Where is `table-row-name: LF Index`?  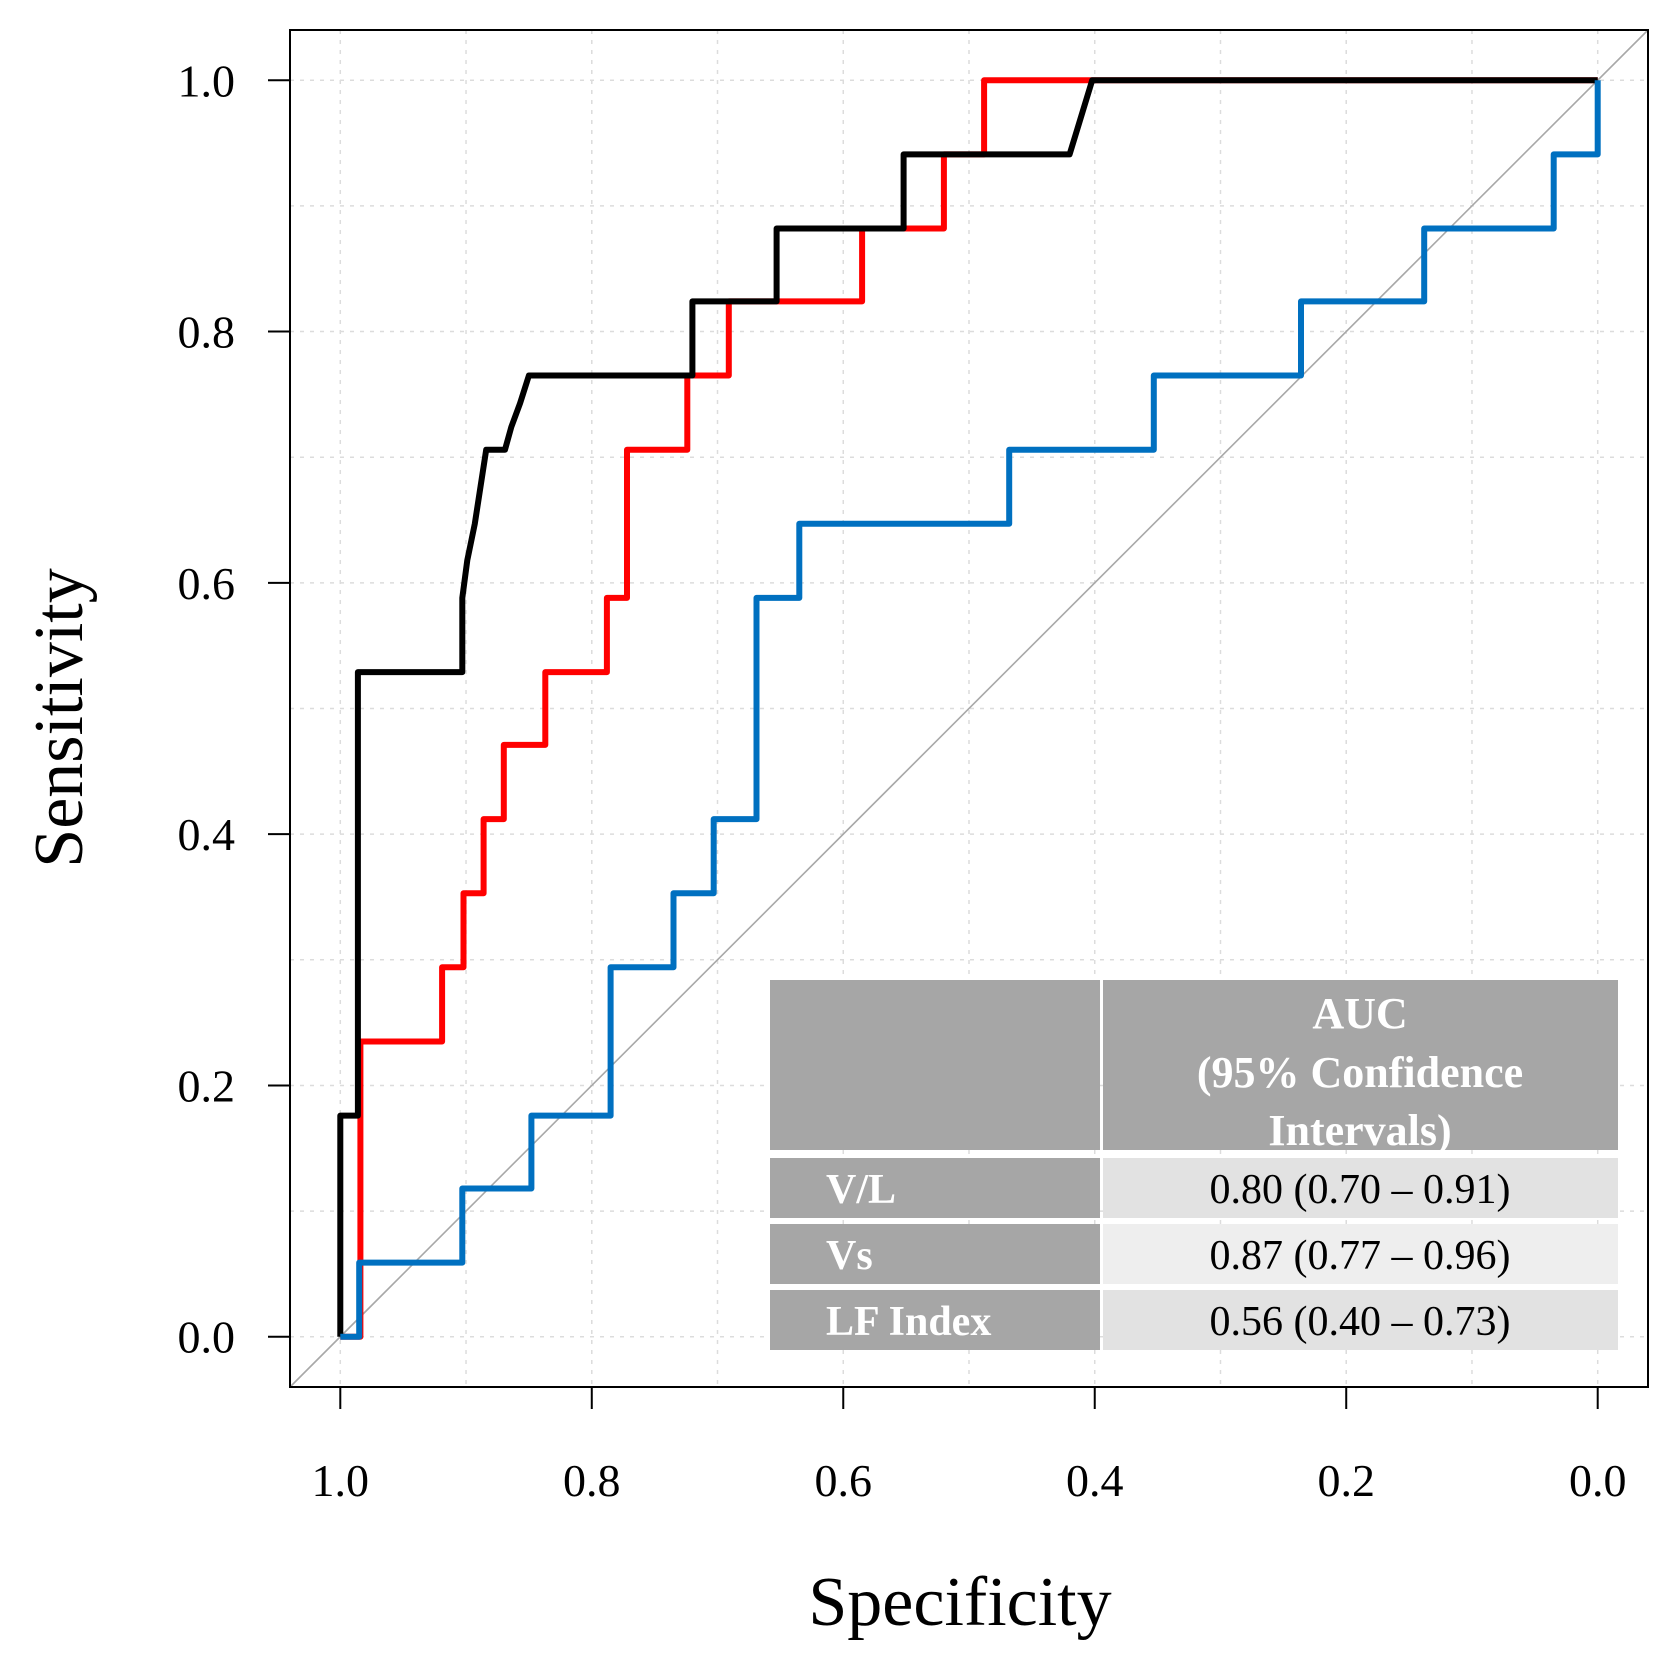
table-row-name: LF Index is located at coordinates (908, 1322).